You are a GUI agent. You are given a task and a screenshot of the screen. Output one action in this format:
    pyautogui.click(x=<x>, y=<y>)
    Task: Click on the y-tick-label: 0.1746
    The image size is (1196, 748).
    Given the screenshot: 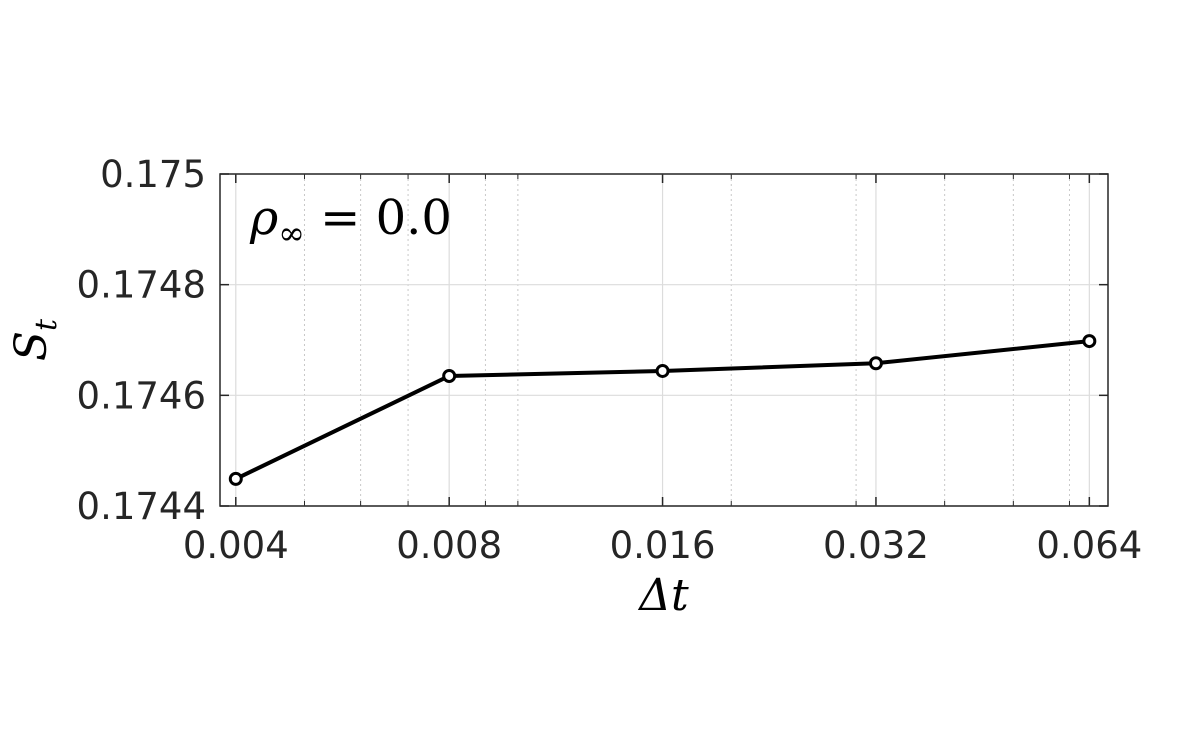 What is the action you would take?
    pyautogui.click(x=141, y=395)
    